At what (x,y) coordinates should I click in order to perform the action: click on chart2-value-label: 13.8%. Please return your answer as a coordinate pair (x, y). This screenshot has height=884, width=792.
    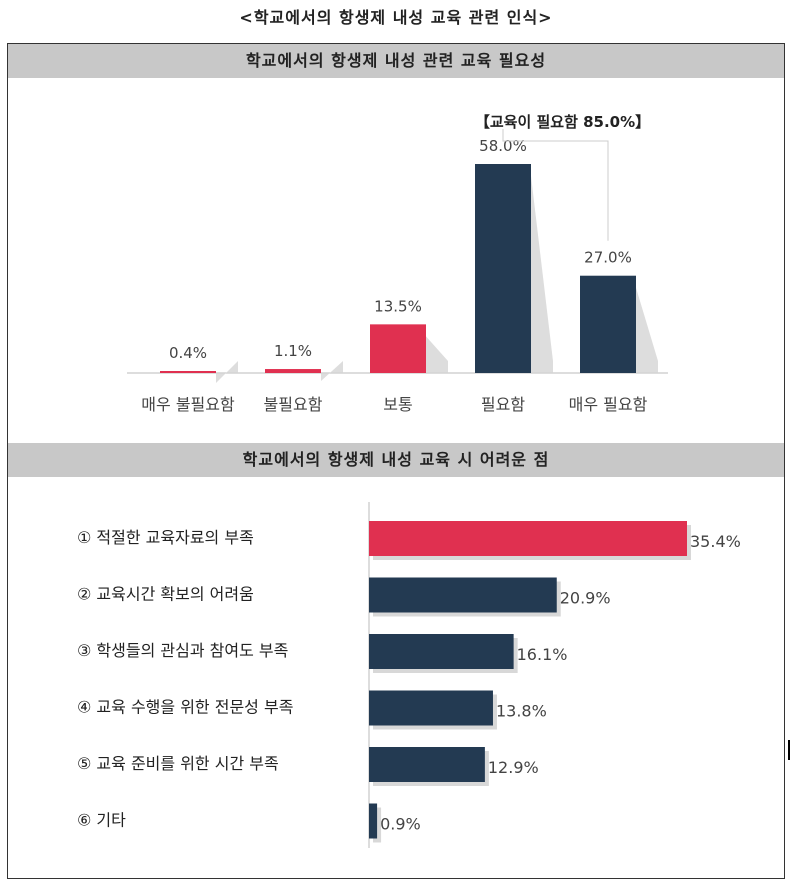
    Looking at the image, I should click on (521, 711).